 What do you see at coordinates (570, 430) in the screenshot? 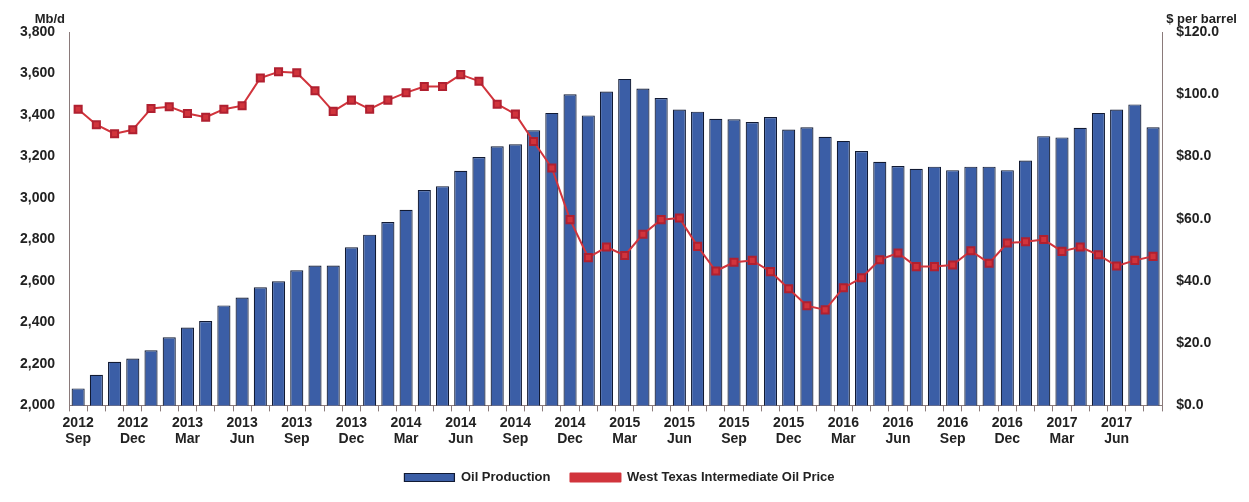
I see `x-tick-label: 2014 Dec` at bounding box center [570, 430].